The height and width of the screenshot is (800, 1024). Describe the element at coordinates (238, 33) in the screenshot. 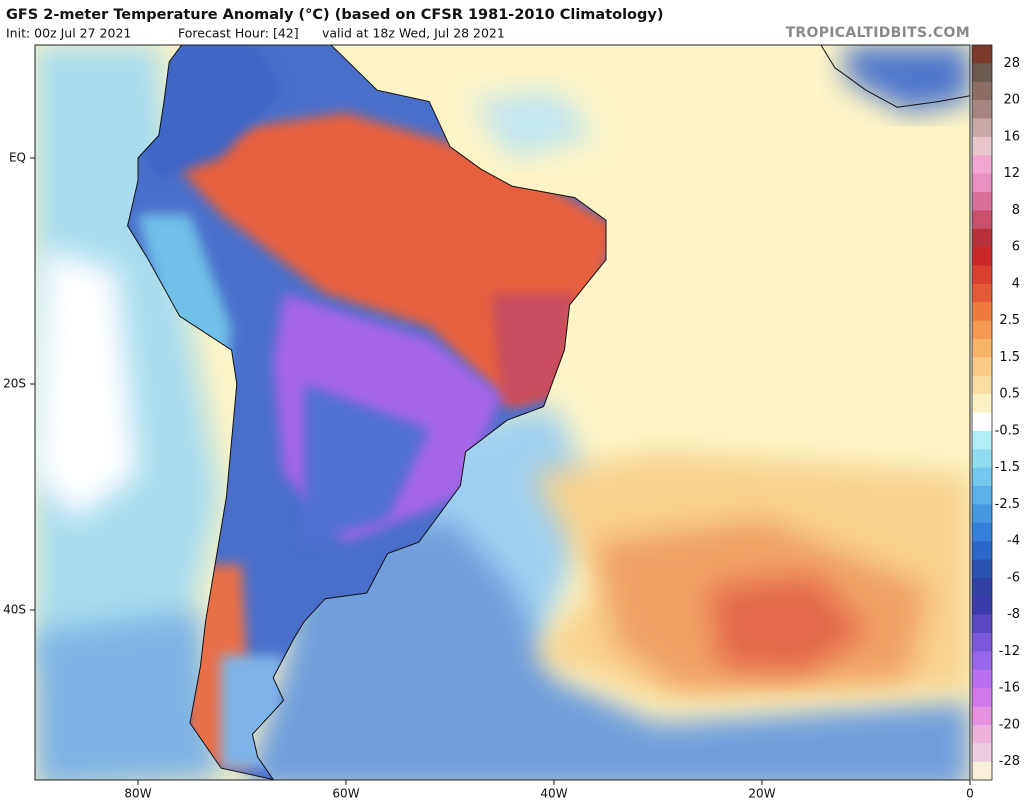

I see `forecast-hour: Forecast Hour: [42]` at that location.